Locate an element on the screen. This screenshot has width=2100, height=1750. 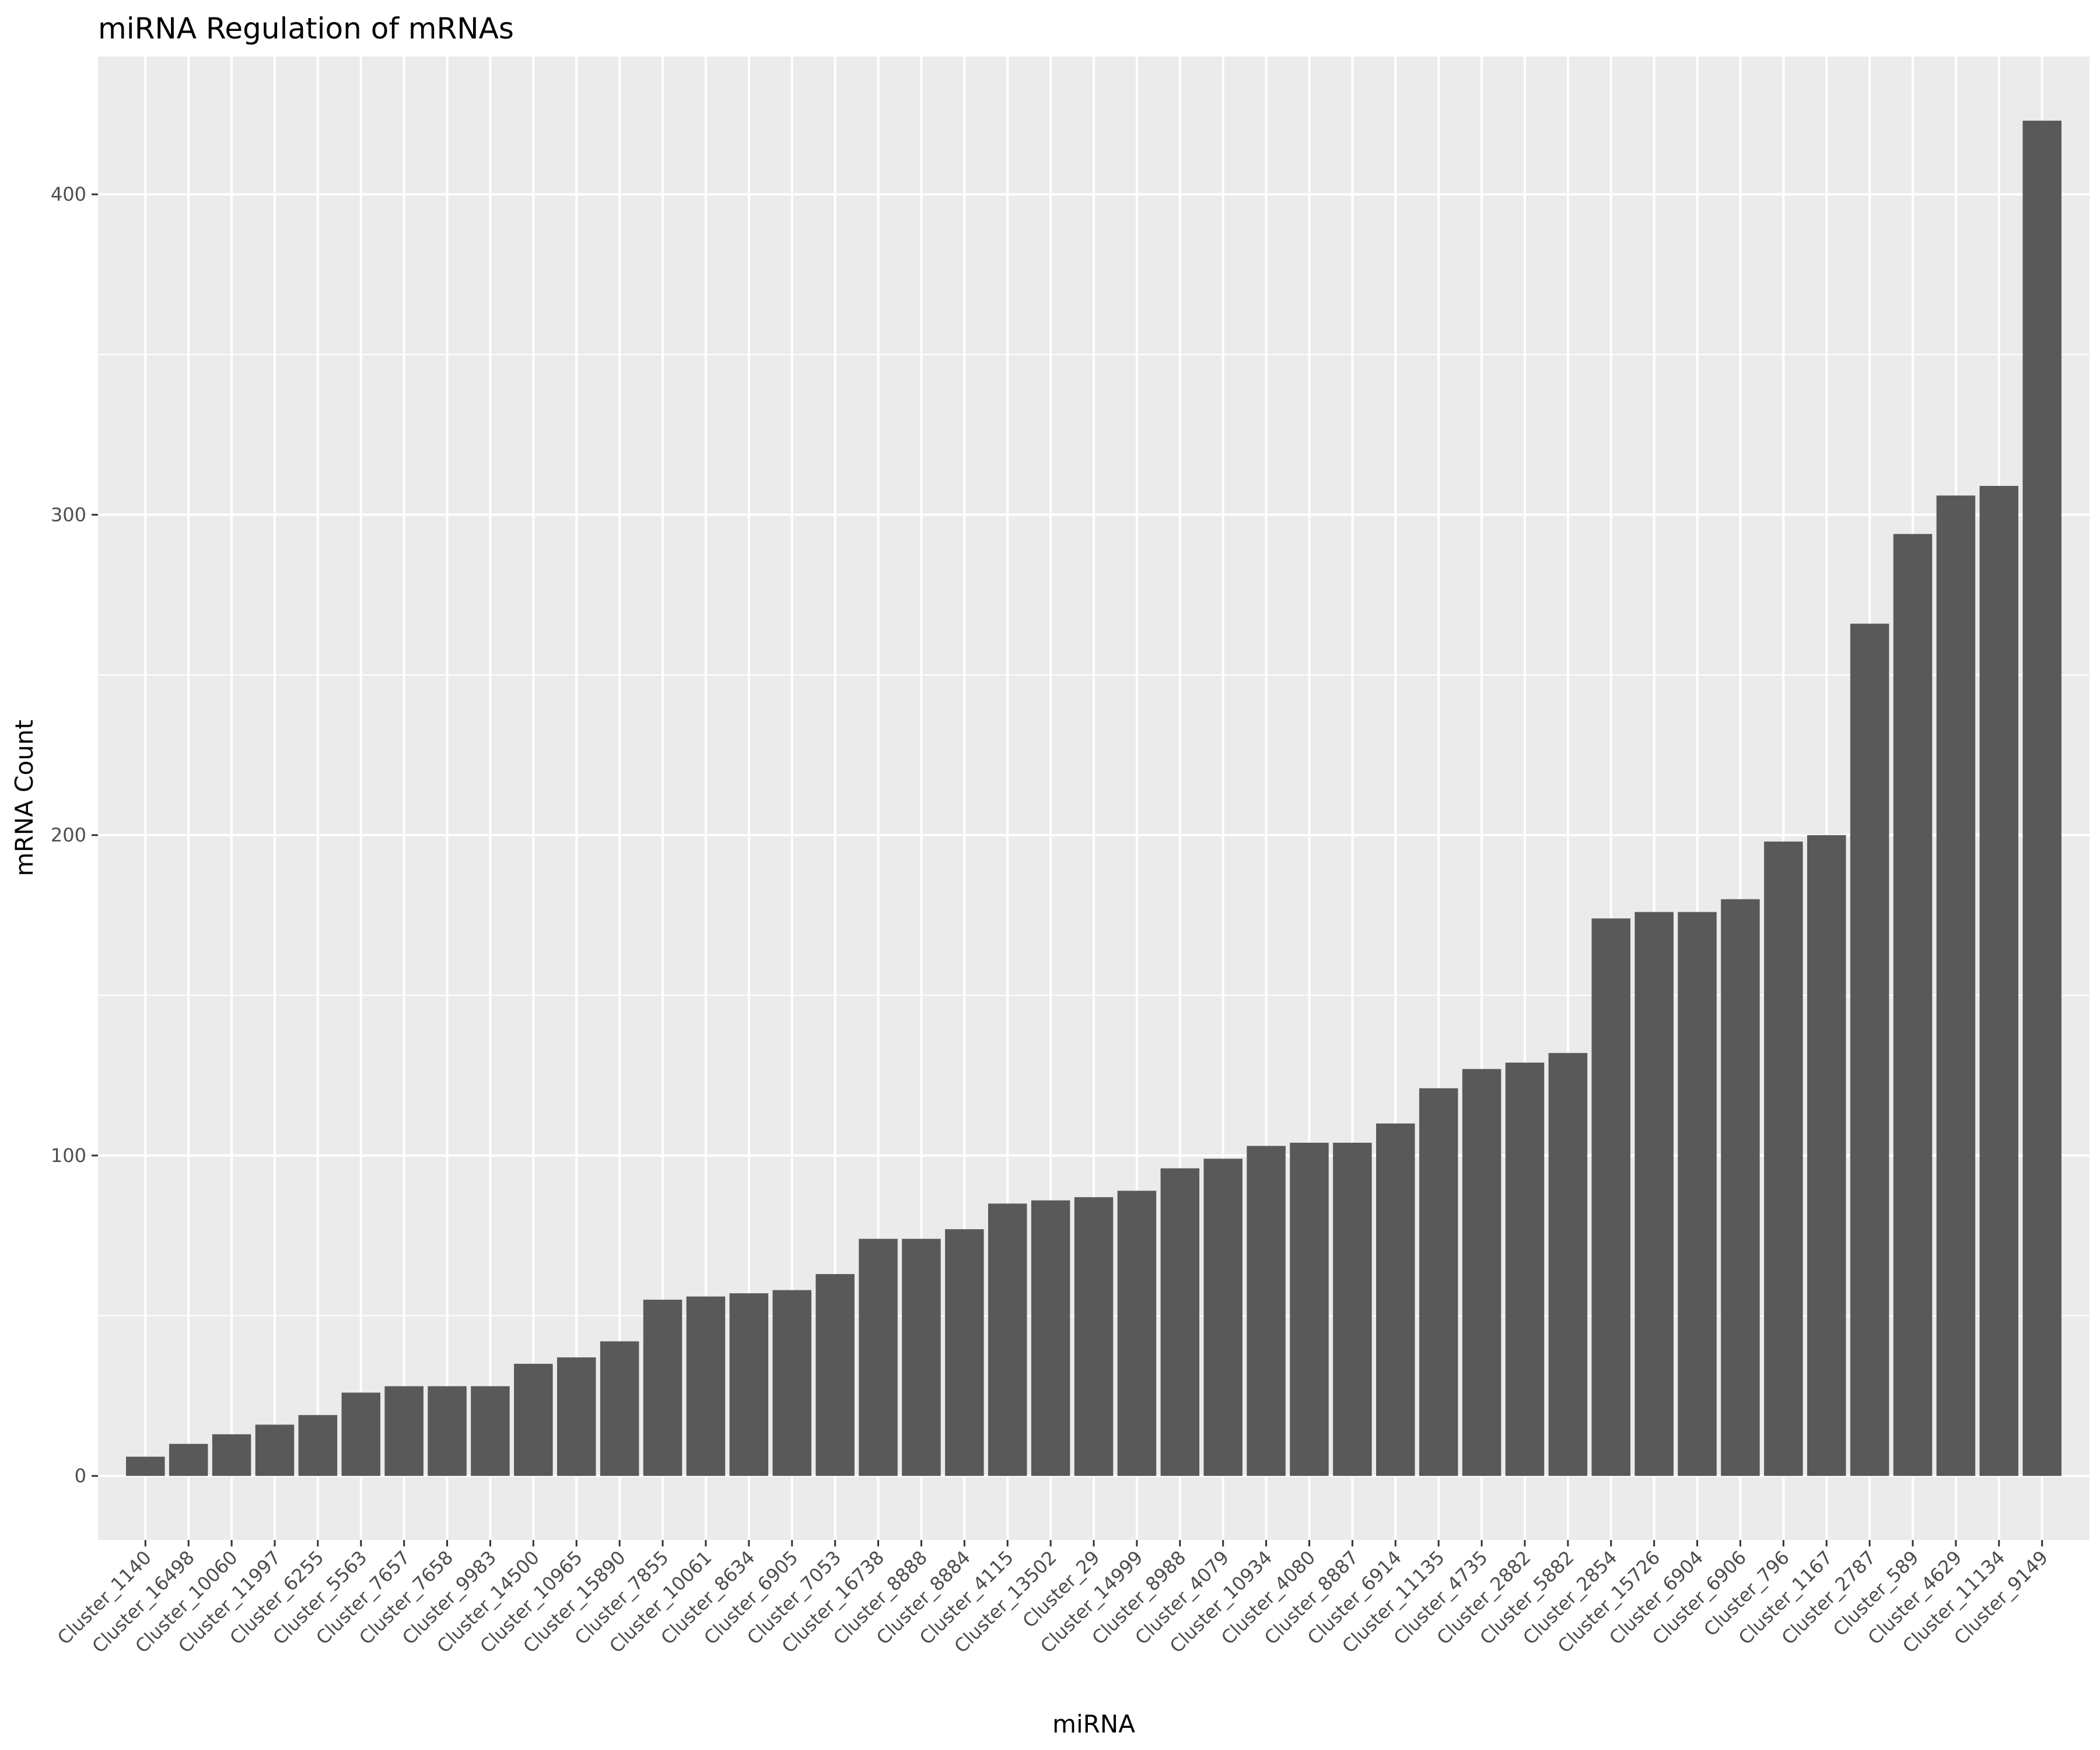
y-tick-label: 0 is located at coordinates (80, 1476).